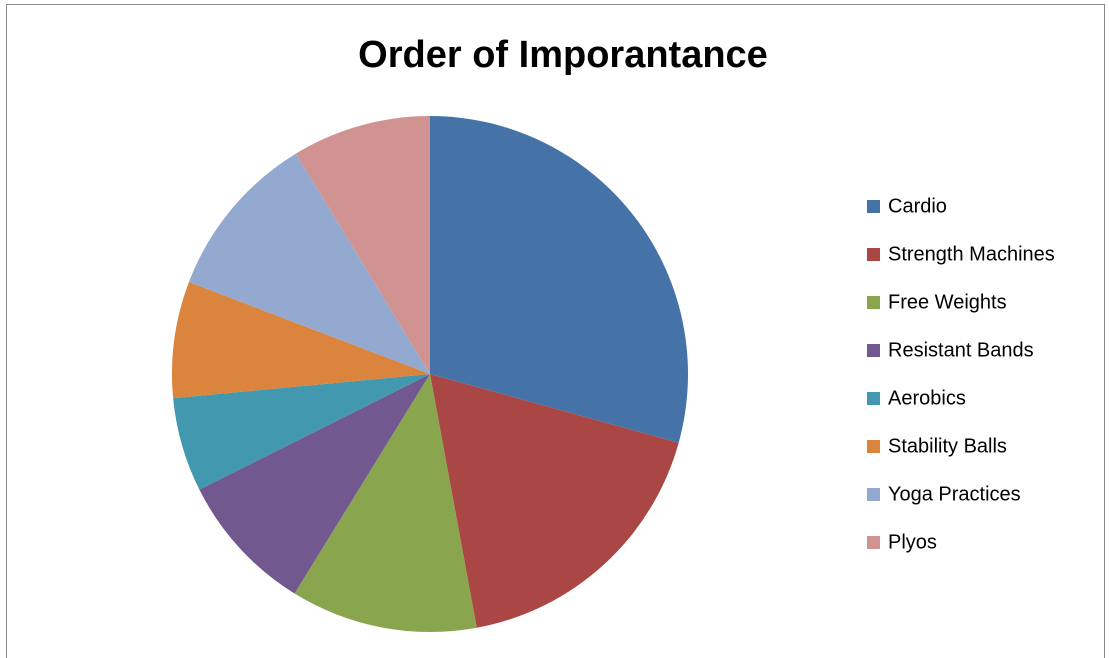  Describe the element at coordinates (927, 398) in the screenshot. I see `legend-label: Aerobics` at that location.